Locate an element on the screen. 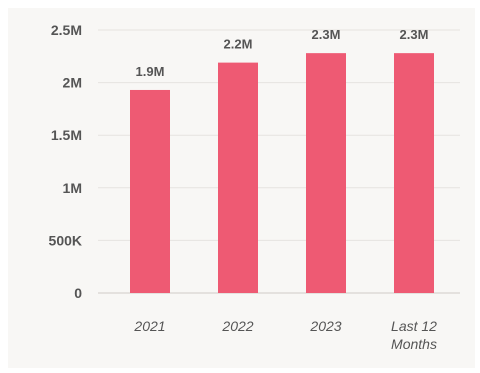 This screenshot has width=480, height=373. data-label: 2.2M is located at coordinates (238, 44).